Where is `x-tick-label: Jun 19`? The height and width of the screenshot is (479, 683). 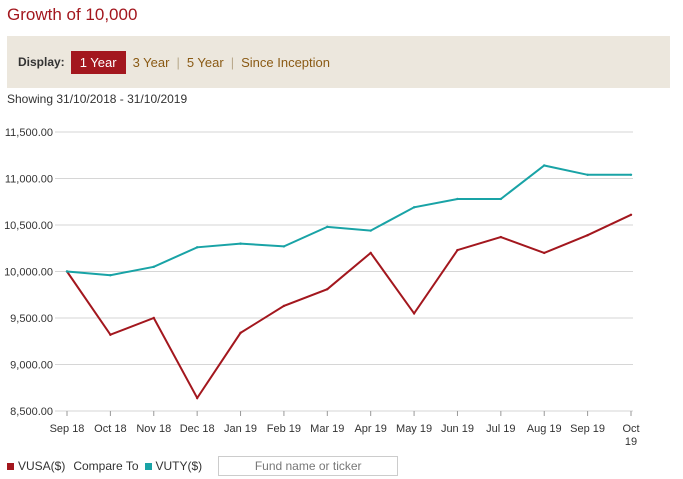 x-tick-label: Jun 19 is located at coordinates (457, 429).